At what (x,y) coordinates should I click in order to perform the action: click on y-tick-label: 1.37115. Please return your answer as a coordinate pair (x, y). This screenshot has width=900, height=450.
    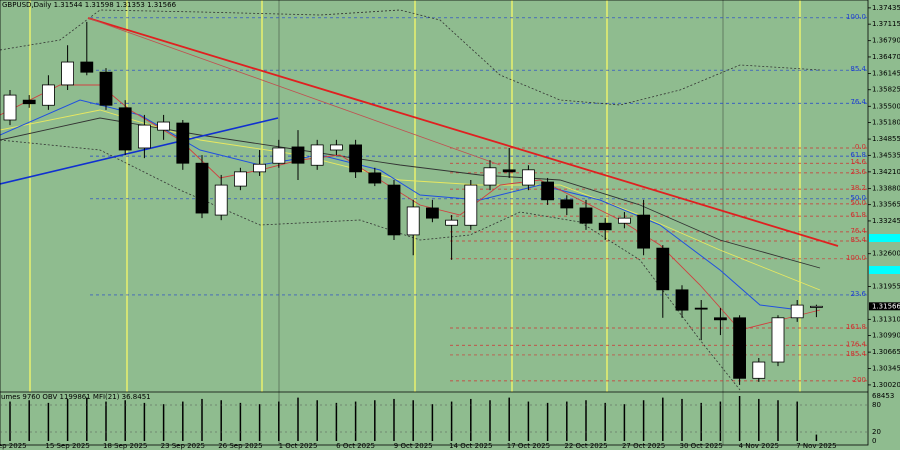
    Looking at the image, I should click on (886, 24).